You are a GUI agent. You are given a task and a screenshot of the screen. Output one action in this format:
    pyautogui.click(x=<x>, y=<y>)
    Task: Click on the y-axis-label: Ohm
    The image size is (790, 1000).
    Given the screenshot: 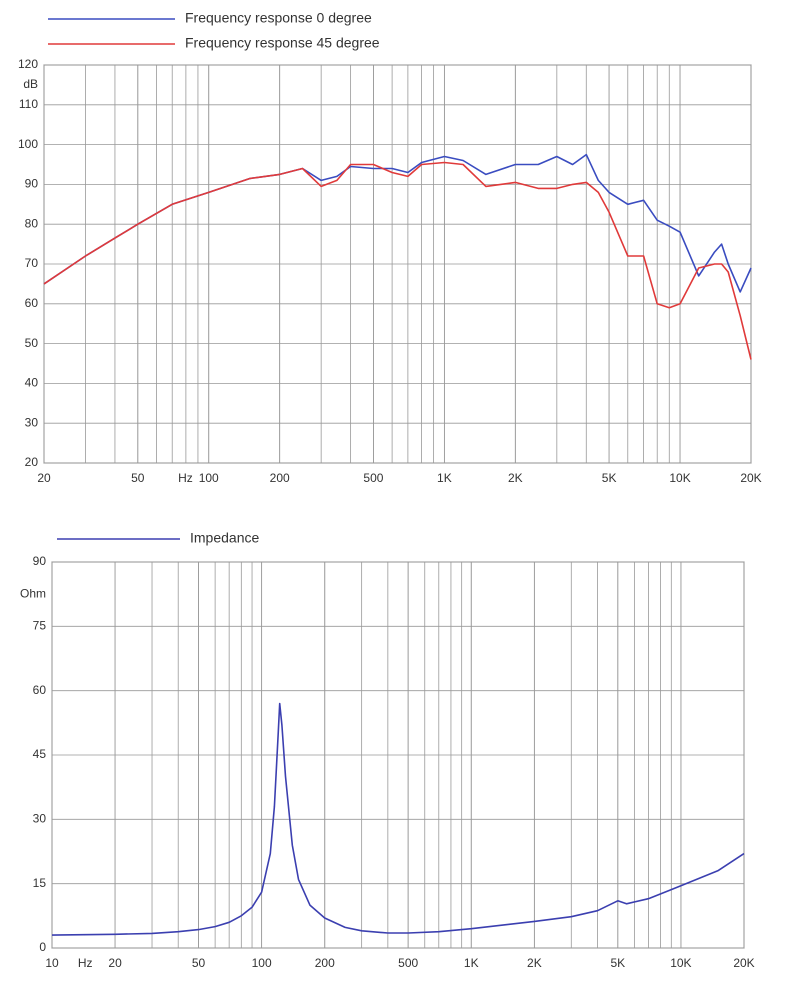 What is the action you would take?
    pyautogui.click(x=33, y=593)
    